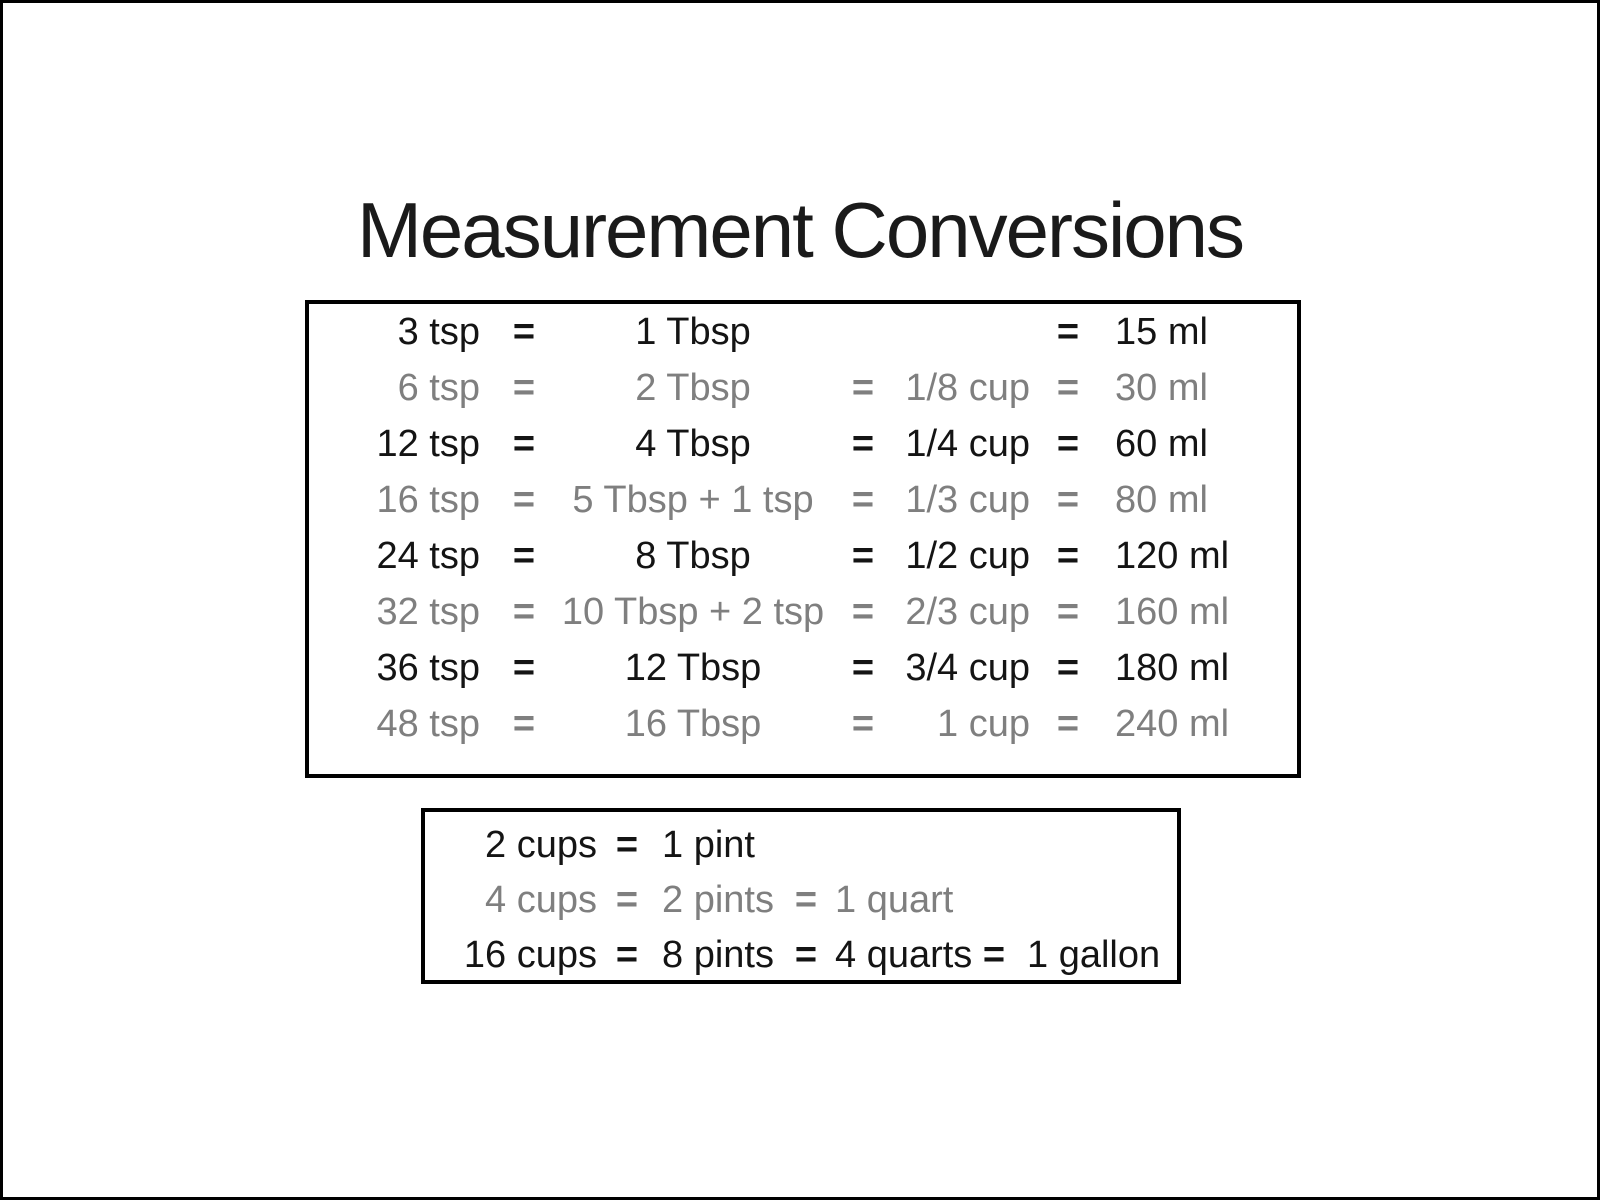  Describe the element at coordinates (693, 499) in the screenshot. I see `tbsp-cell: 5 Tbsp + 1 tsp` at that location.